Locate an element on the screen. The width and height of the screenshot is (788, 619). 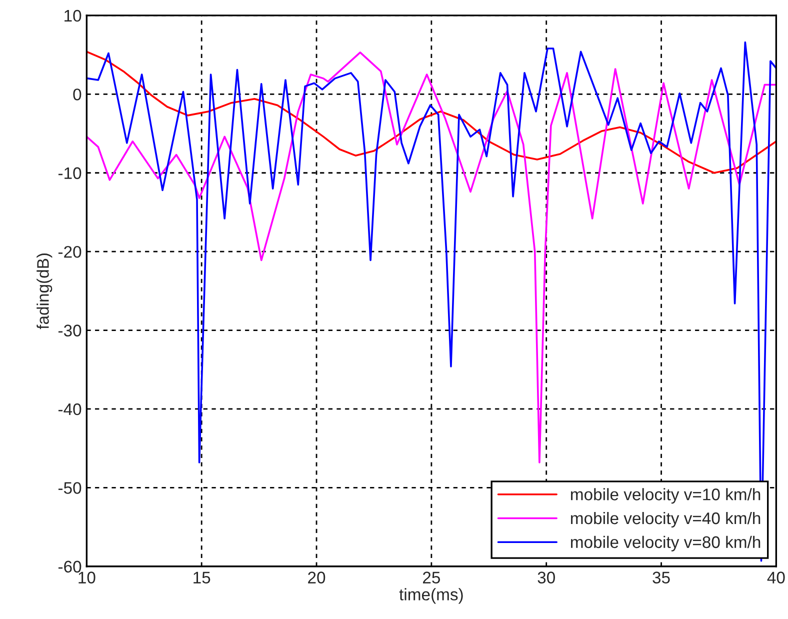
x-tick-label: 20 is located at coordinates (317, 578).